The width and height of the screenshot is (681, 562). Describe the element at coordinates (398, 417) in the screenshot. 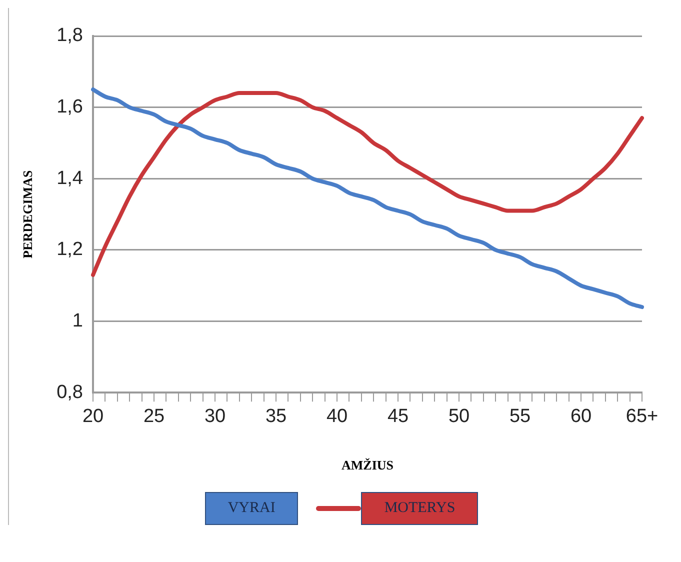

I see `x-tick-label: 45` at that location.